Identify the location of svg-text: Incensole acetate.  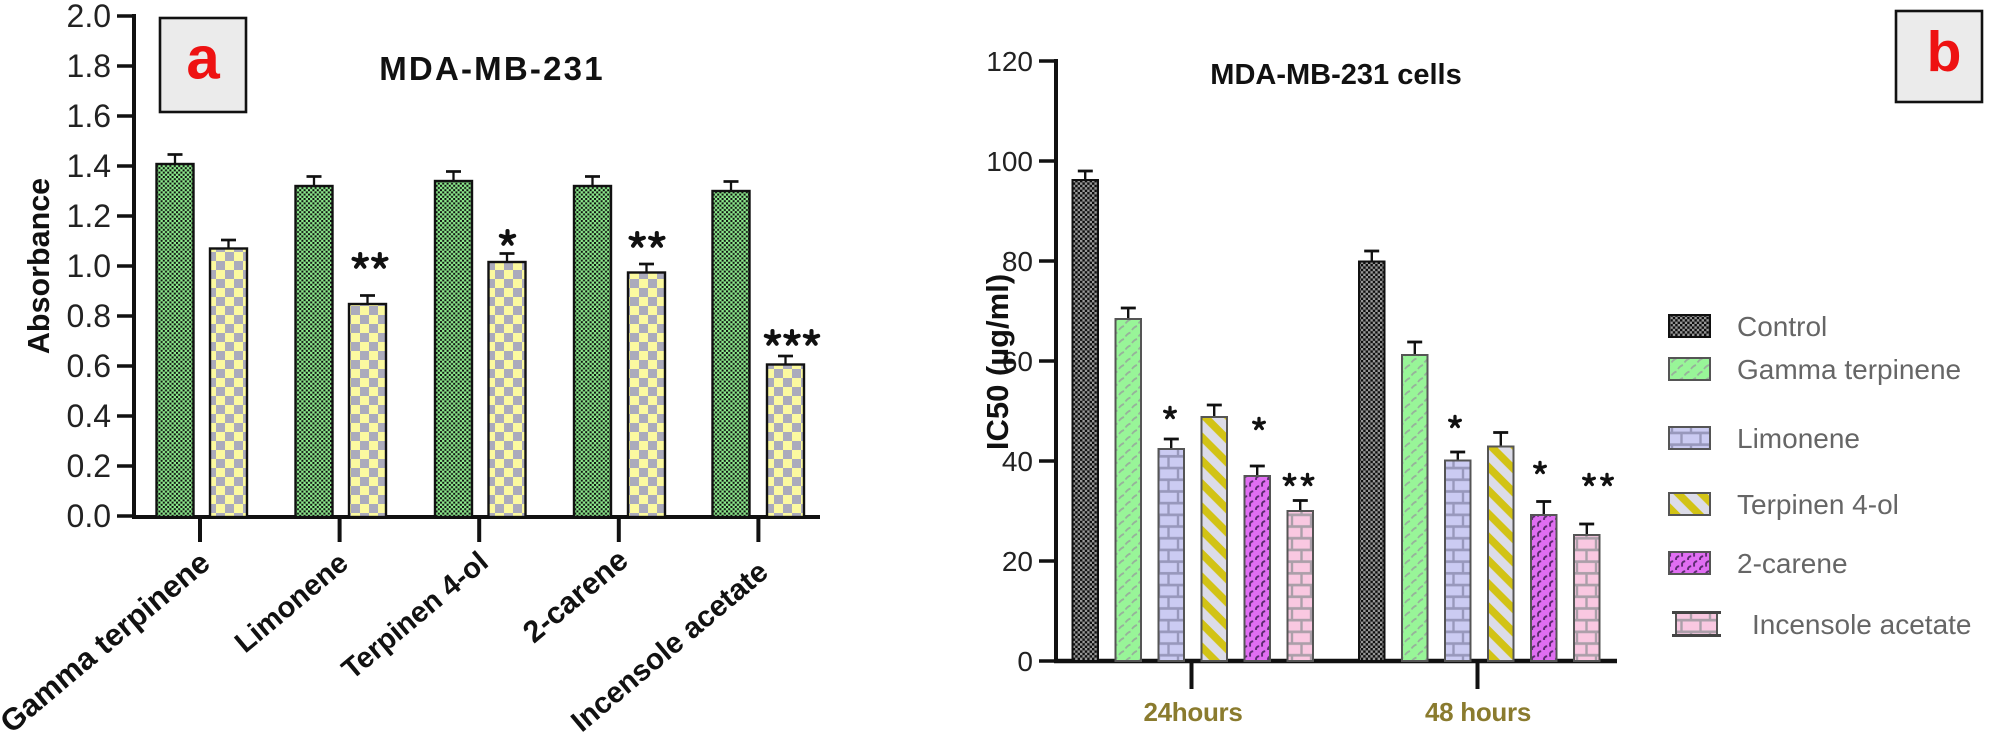
(1862, 624).